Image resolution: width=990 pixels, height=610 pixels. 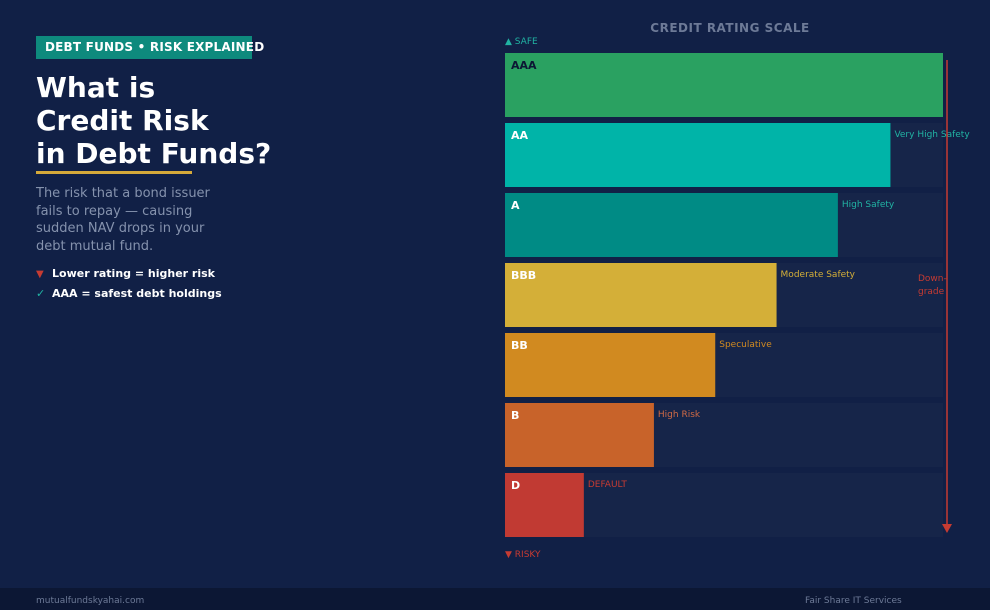 I want to click on rating-annotation: DEFAULT, so click(x=607, y=485).